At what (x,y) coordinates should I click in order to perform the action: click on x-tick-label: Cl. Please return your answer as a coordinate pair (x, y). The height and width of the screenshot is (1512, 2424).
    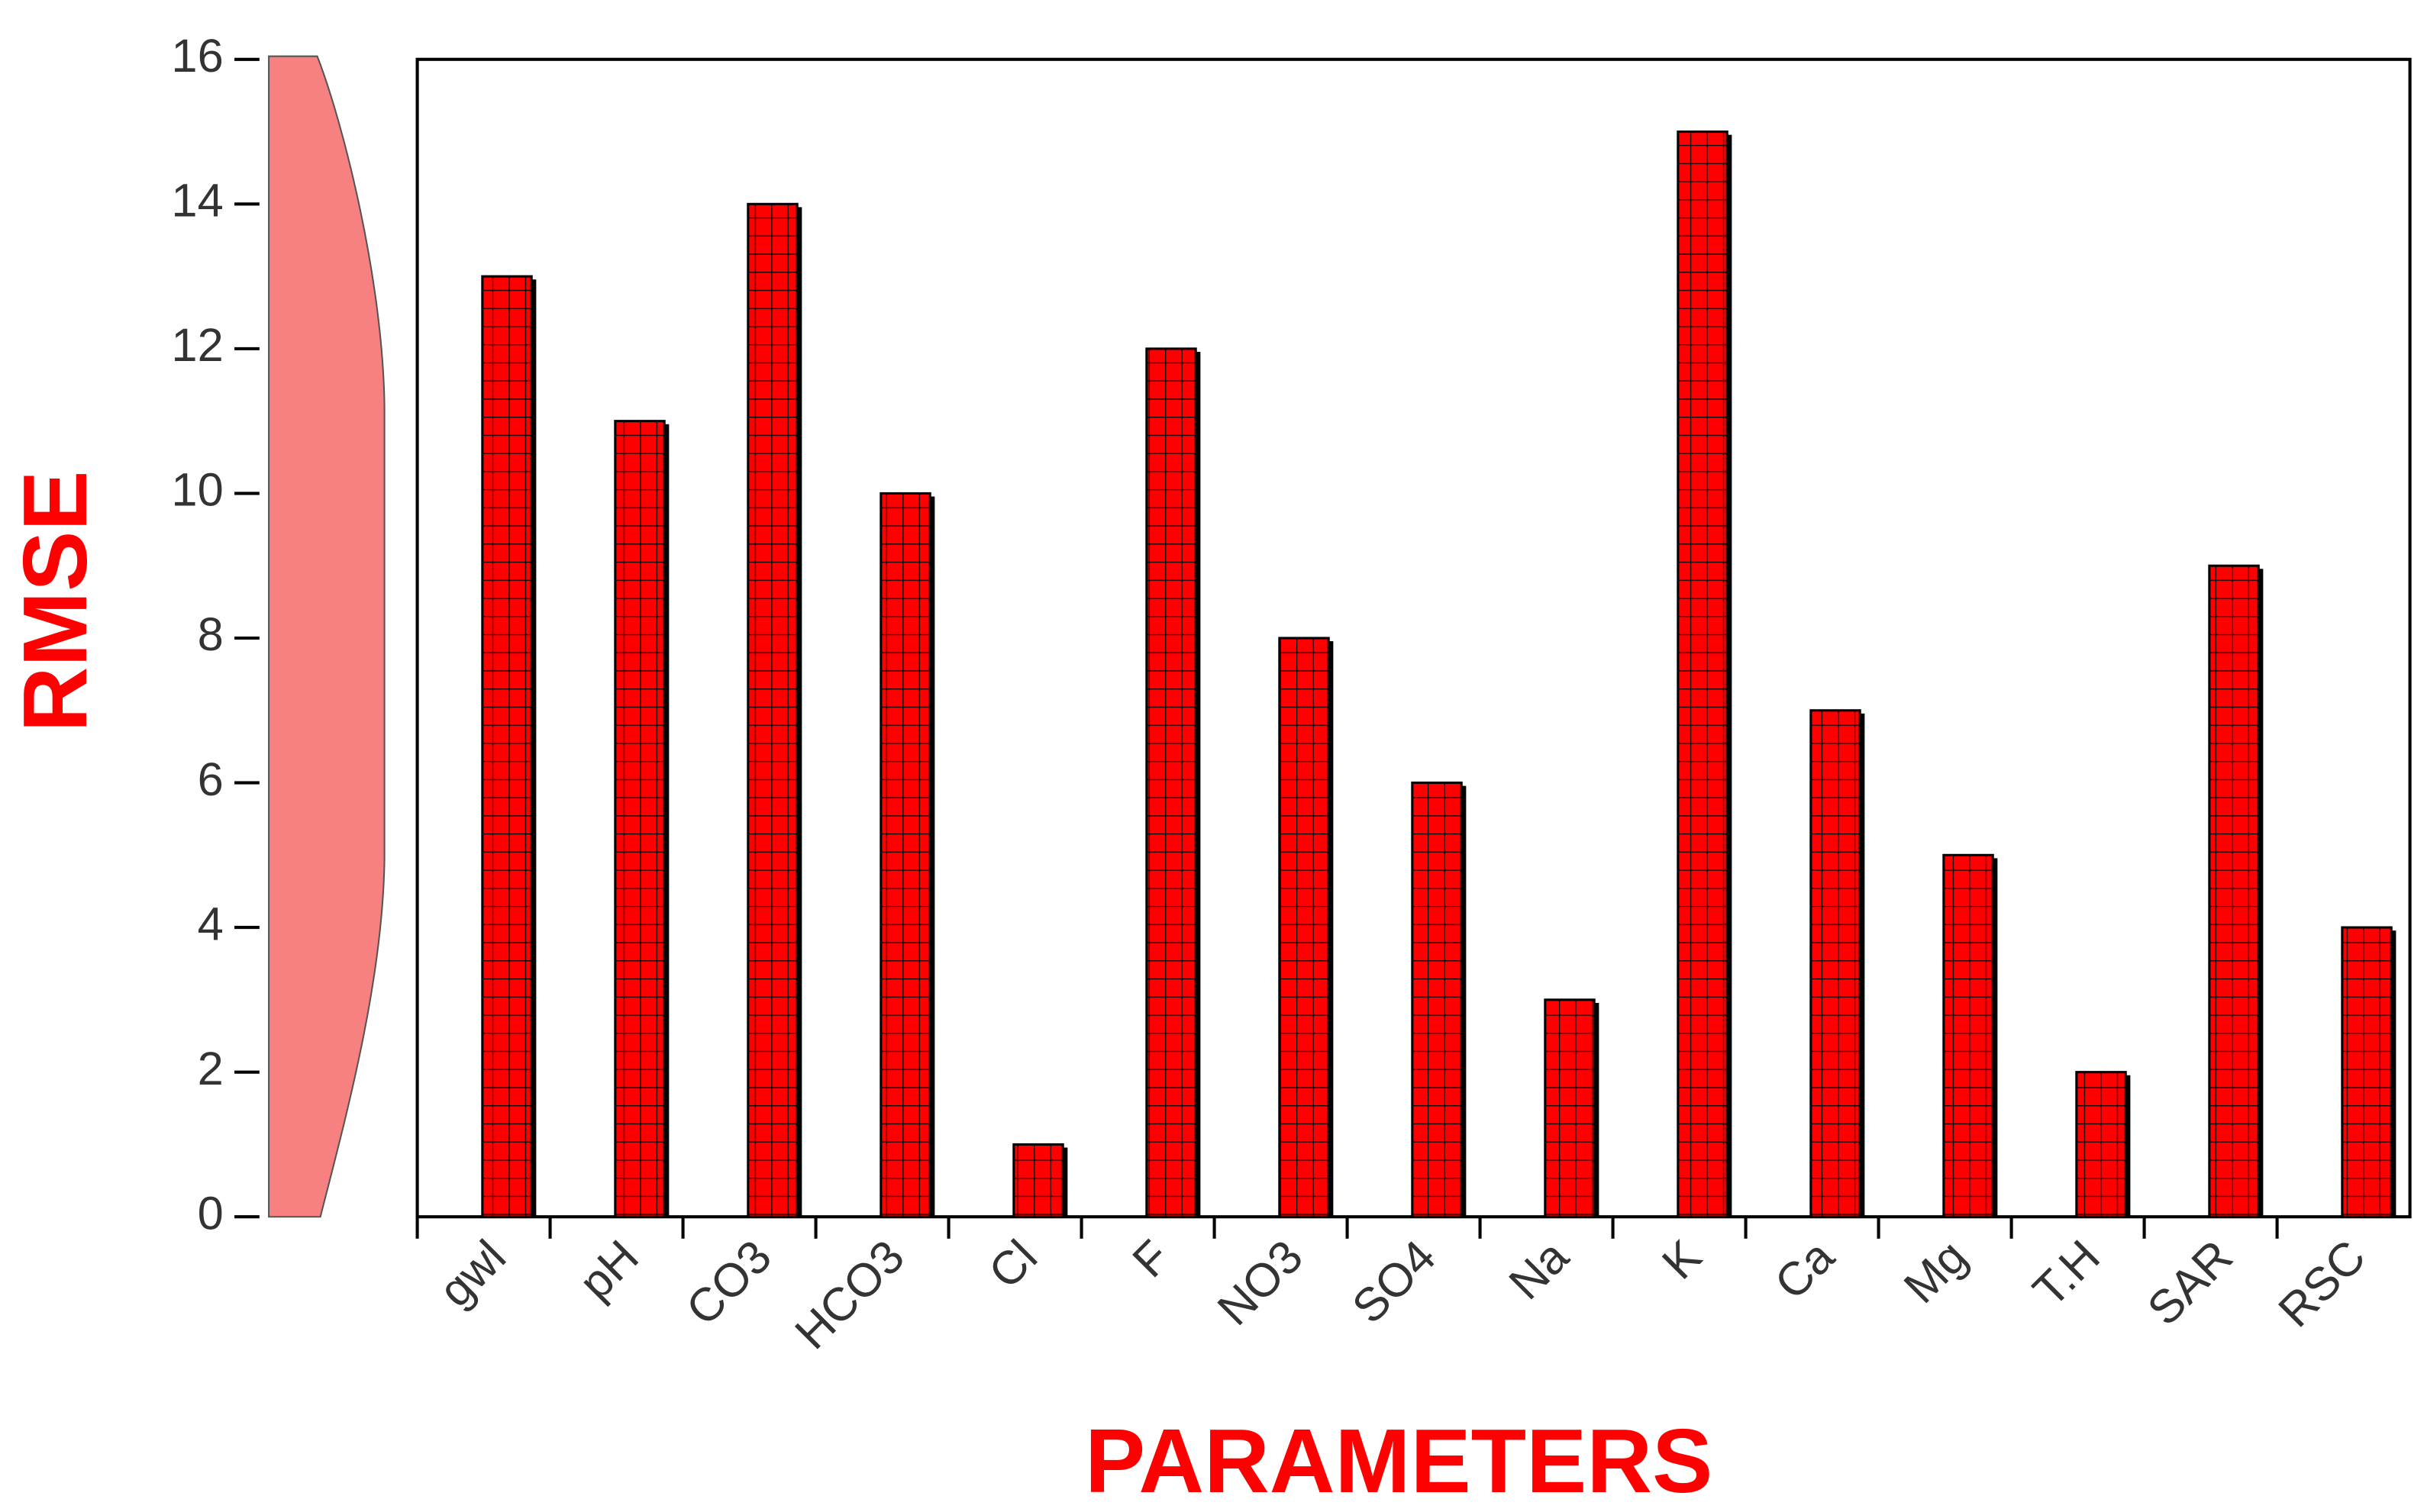
    Looking at the image, I should click on (1013, 1264).